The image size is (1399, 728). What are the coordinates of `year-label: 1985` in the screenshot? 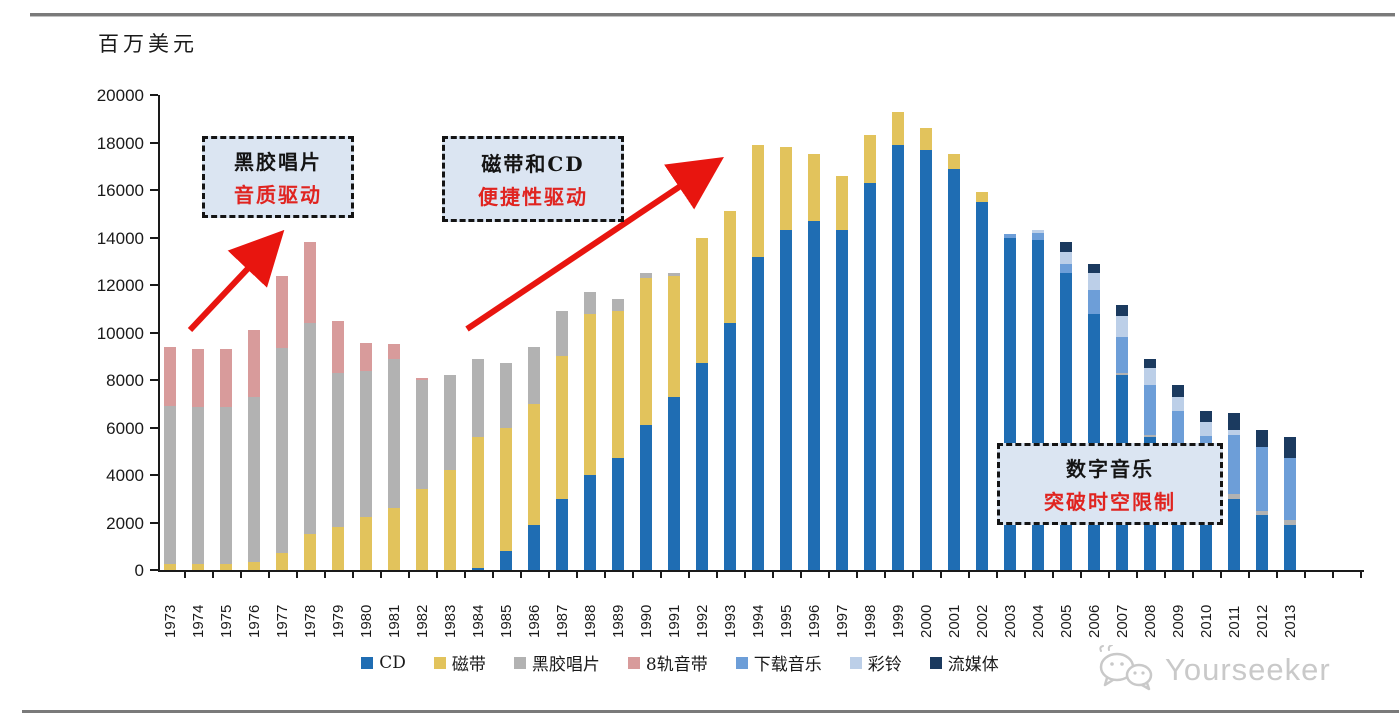 It's located at (506, 621).